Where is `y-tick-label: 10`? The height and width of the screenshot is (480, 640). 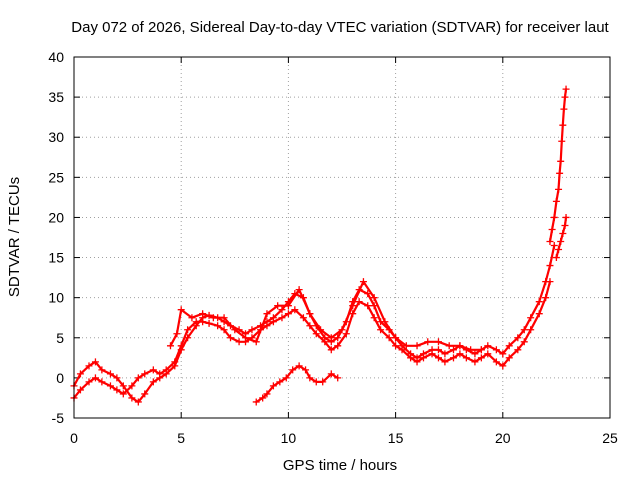
y-tick-label: 10 is located at coordinates (56, 298).